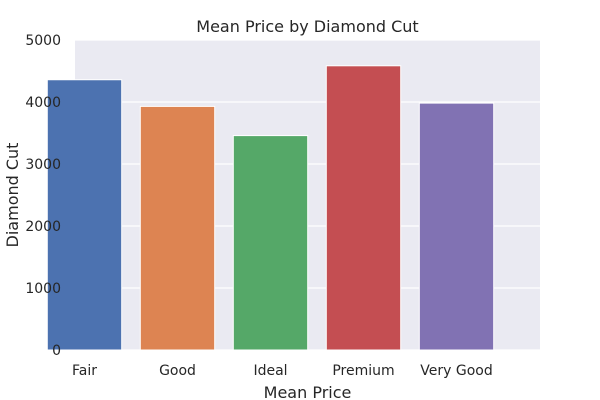 This screenshot has width=600, height=400. What do you see at coordinates (84, 215) in the screenshot?
I see `bar-fair` at bounding box center [84, 215].